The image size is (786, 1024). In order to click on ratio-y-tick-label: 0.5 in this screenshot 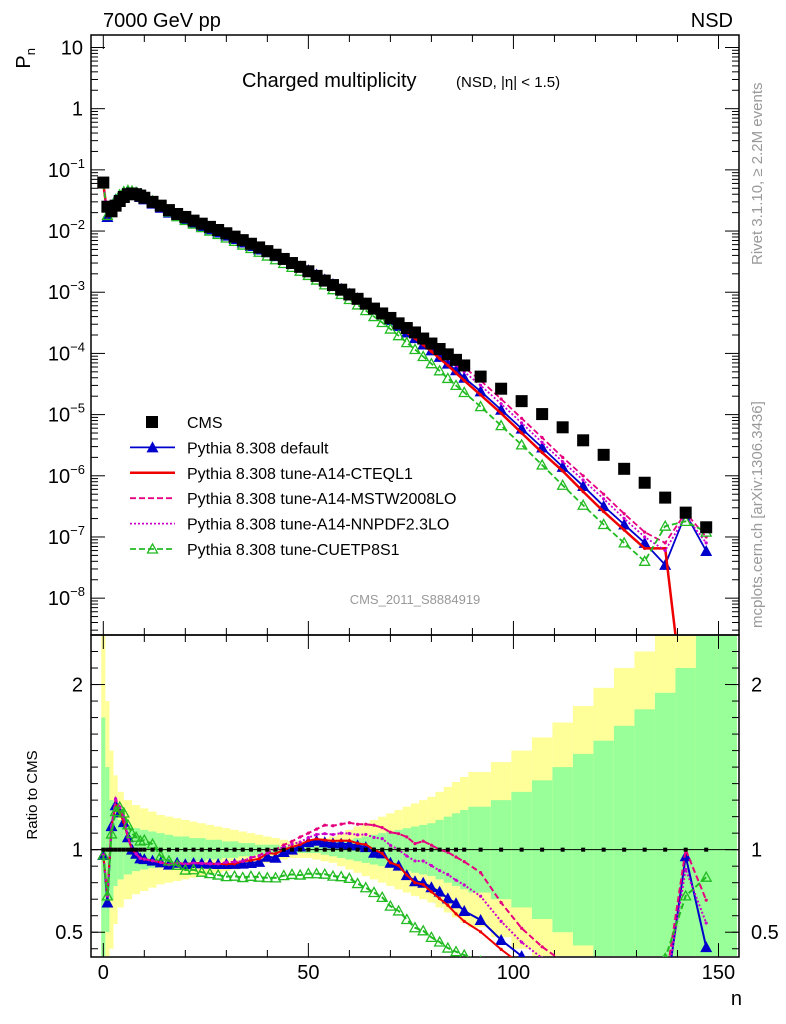, I will do `click(69, 933)`.